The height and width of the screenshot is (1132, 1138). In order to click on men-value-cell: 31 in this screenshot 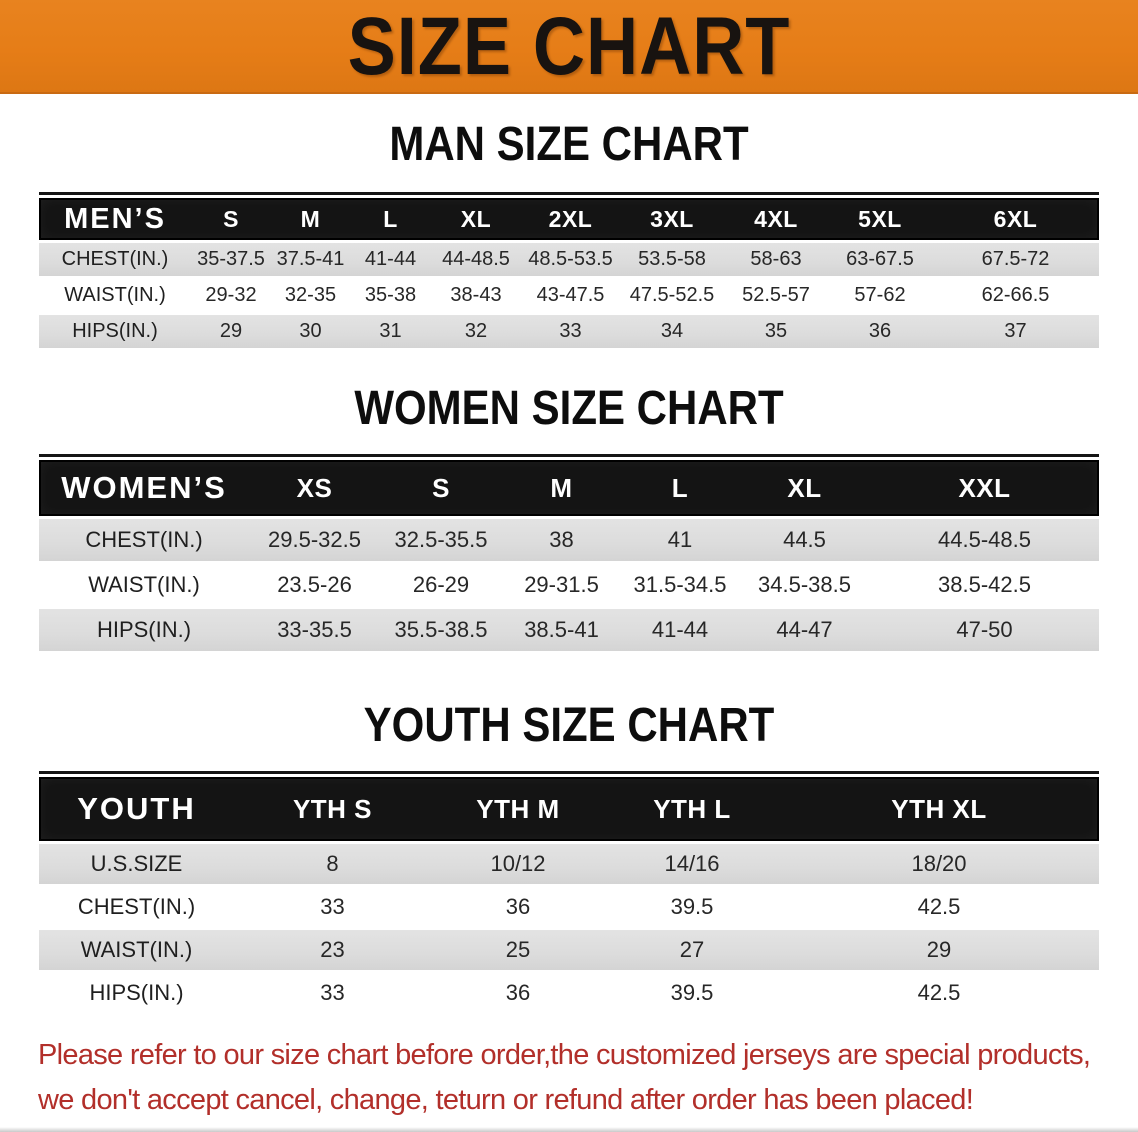, I will do `click(390, 331)`.